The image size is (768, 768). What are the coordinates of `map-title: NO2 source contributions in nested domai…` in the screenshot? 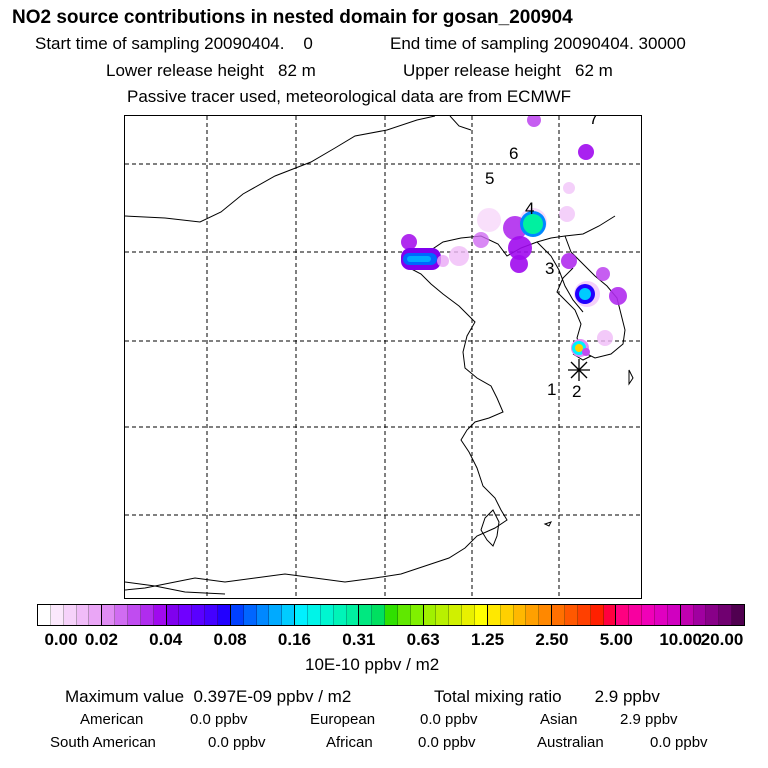 It's located at (292, 17).